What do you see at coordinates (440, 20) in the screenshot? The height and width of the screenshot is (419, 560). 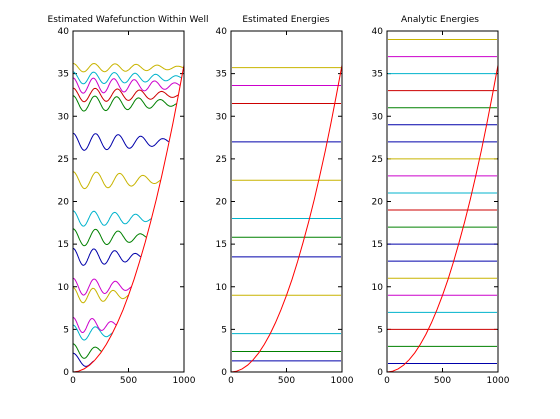 I see `panel-analytic-energies-title: Analytic Energies` at bounding box center [440, 20].